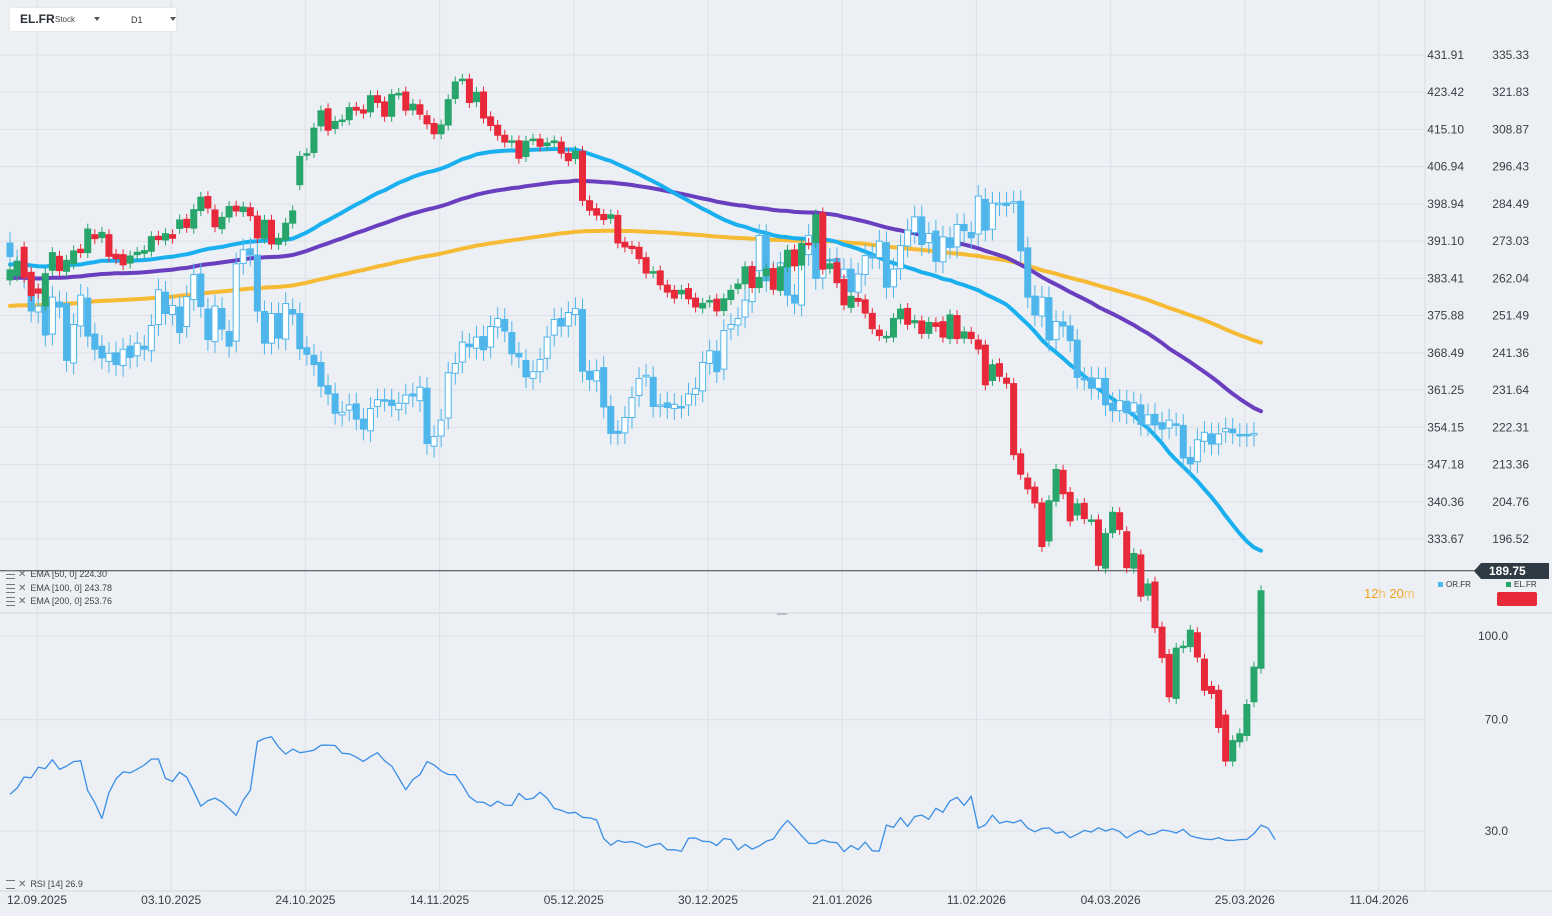  What do you see at coordinates (1510, 539) in the screenshot?
I see `y-tick-label-right: 196.52` at bounding box center [1510, 539].